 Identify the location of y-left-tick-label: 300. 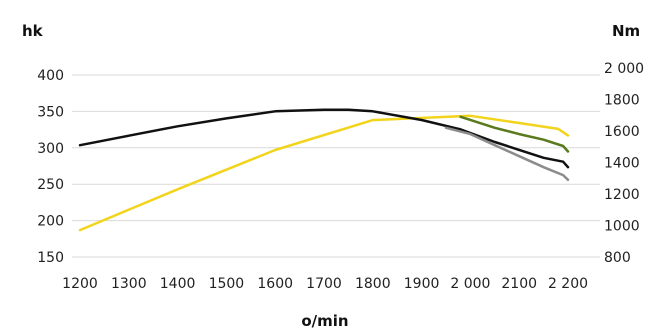
(50, 149).